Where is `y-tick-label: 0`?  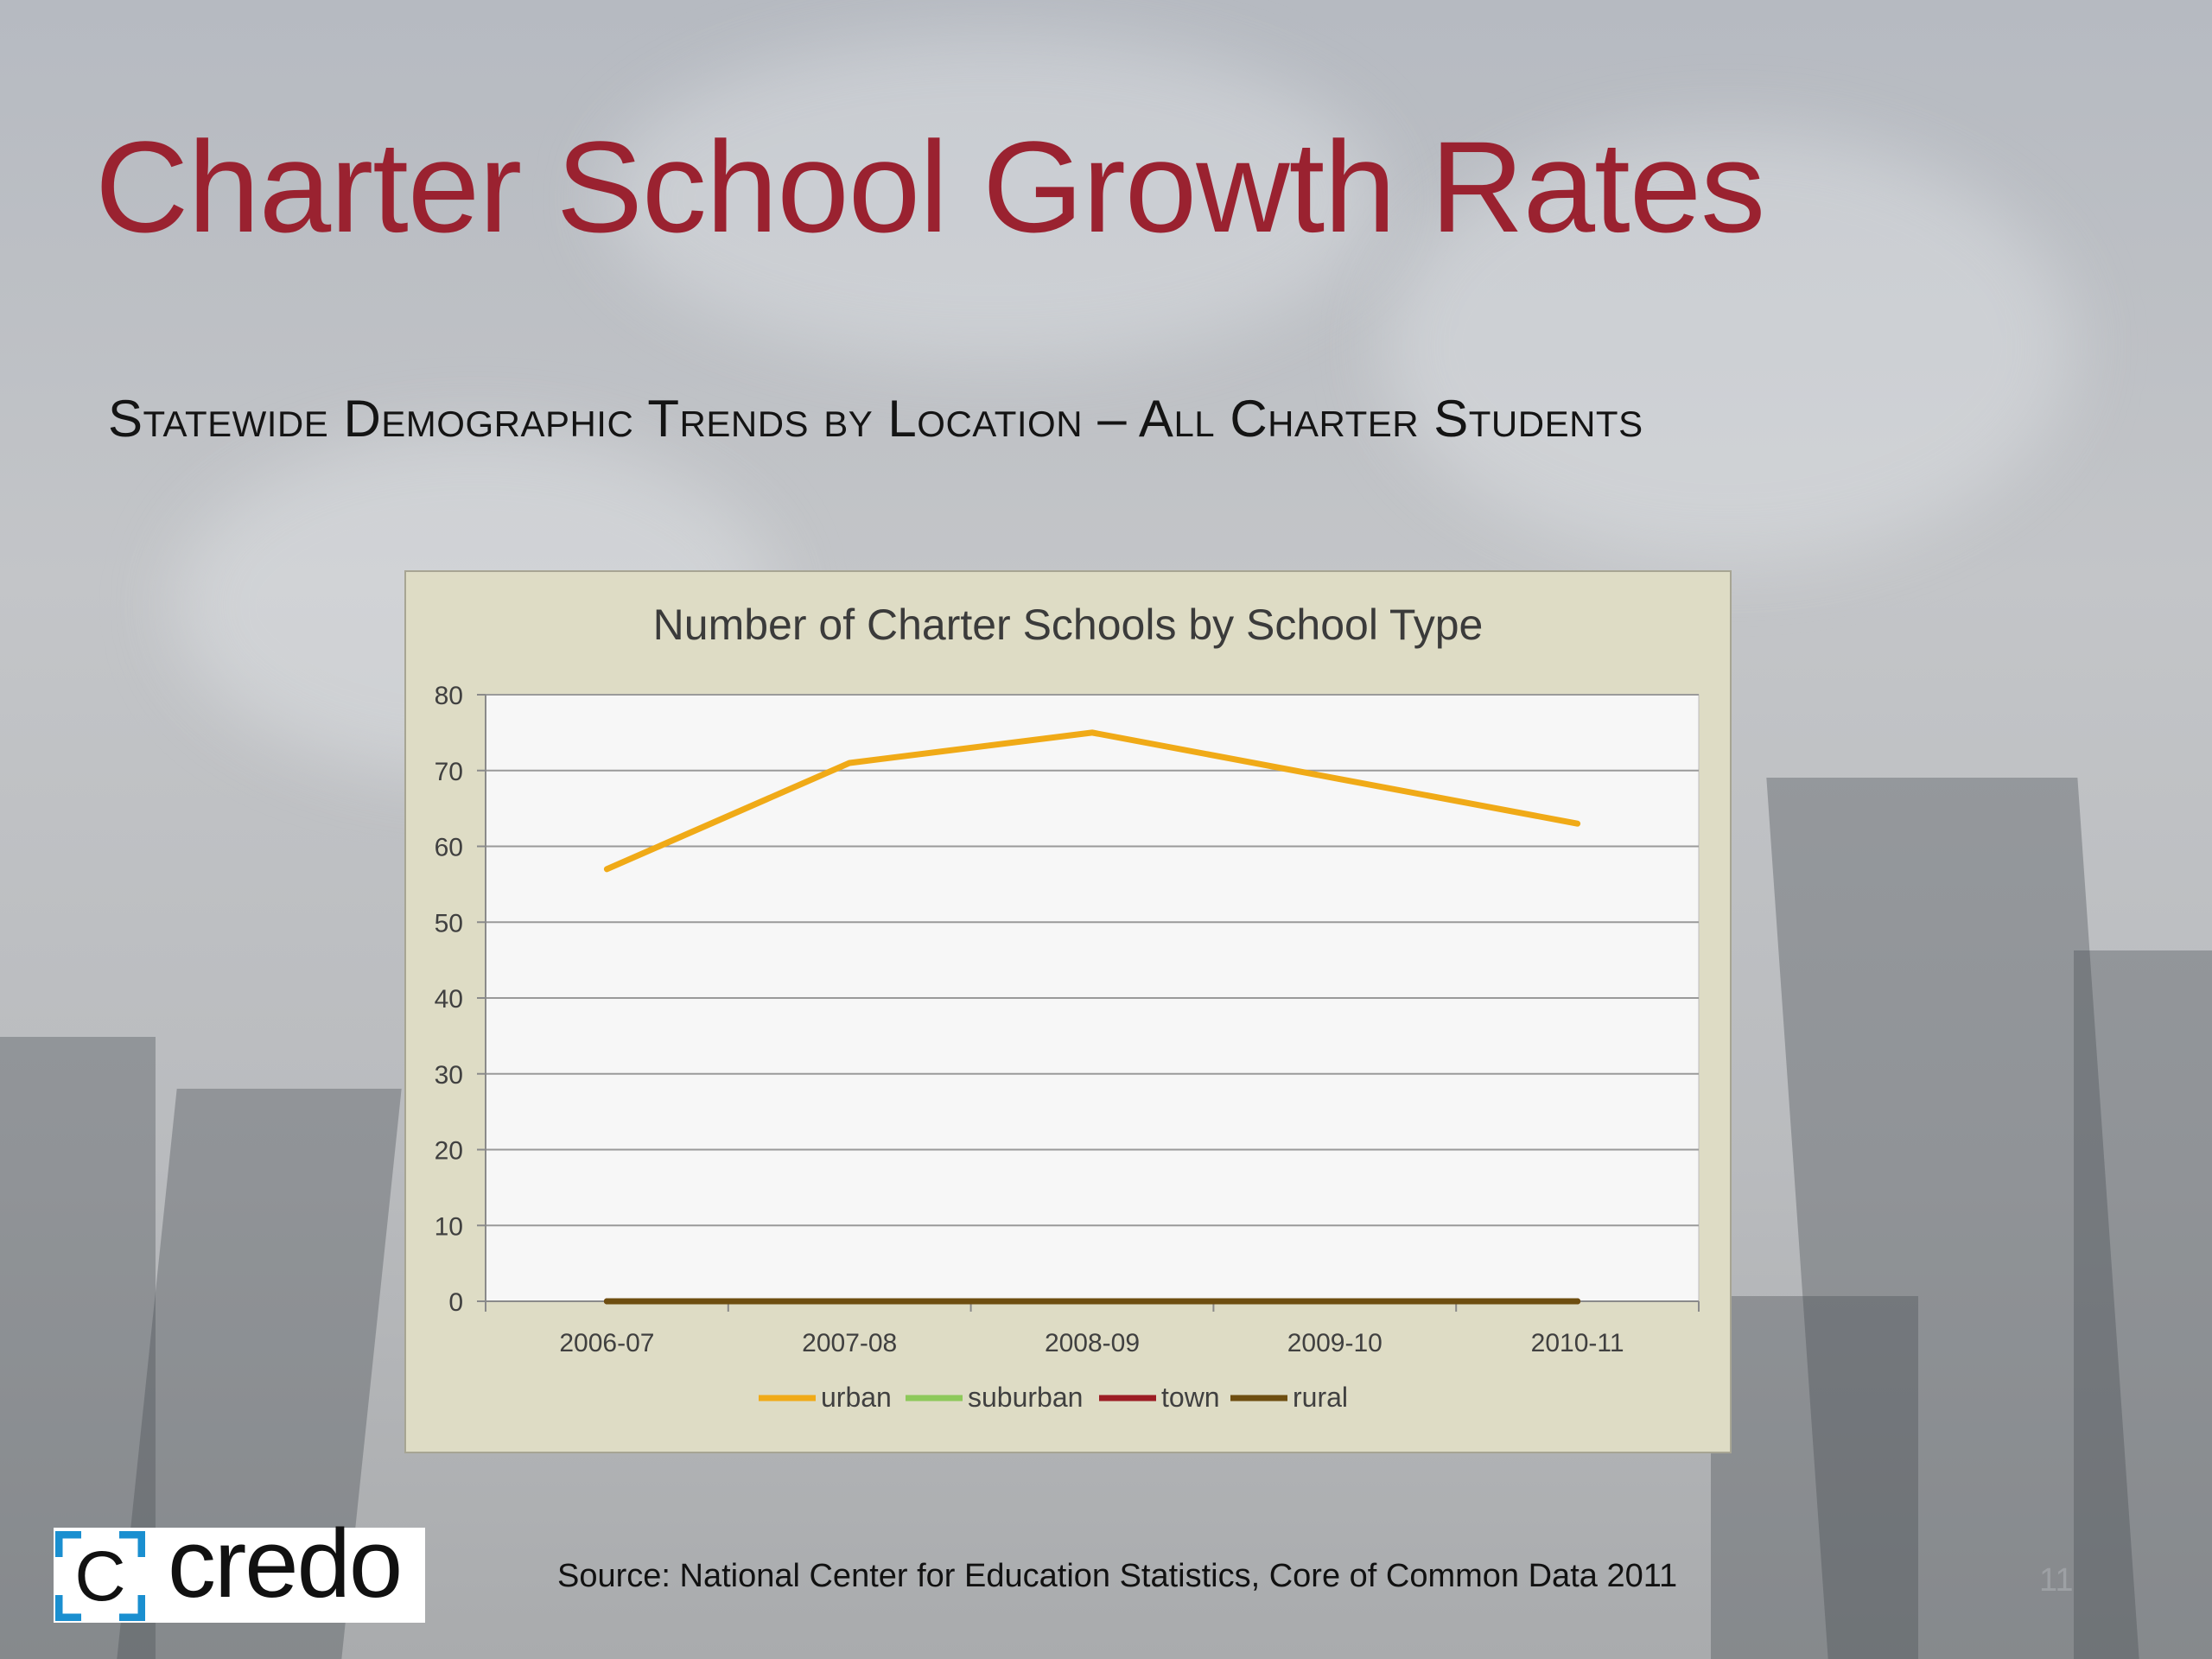 y-tick-label: 0 is located at coordinates (455, 1302).